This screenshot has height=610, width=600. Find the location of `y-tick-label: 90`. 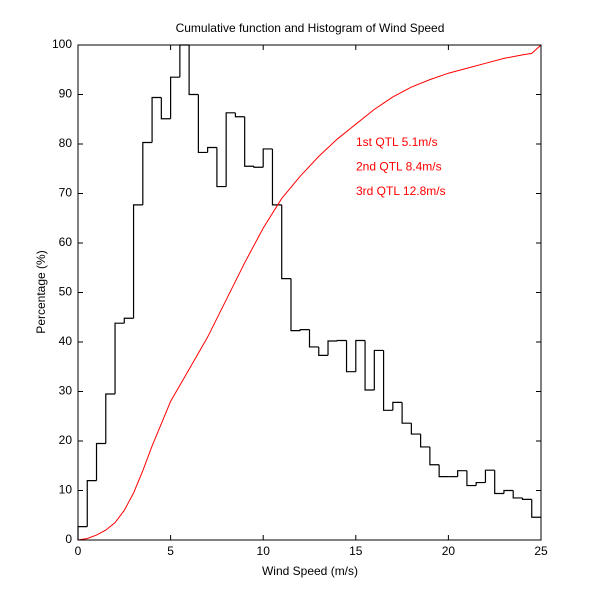

y-tick-label: 90 is located at coordinates (66, 94).